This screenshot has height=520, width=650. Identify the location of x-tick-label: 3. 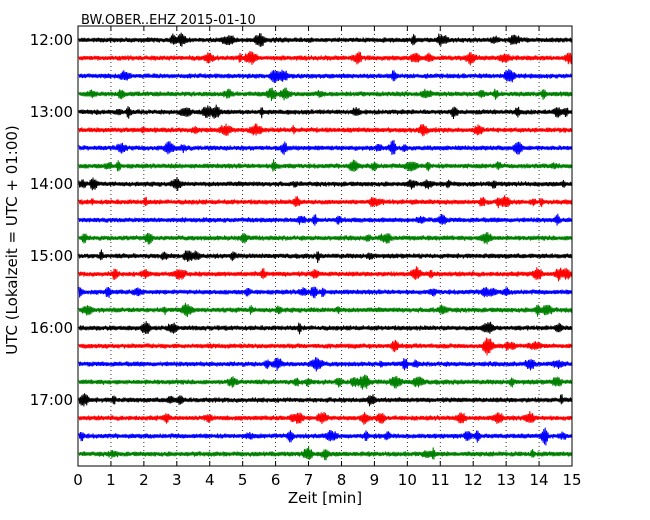
(177, 480).